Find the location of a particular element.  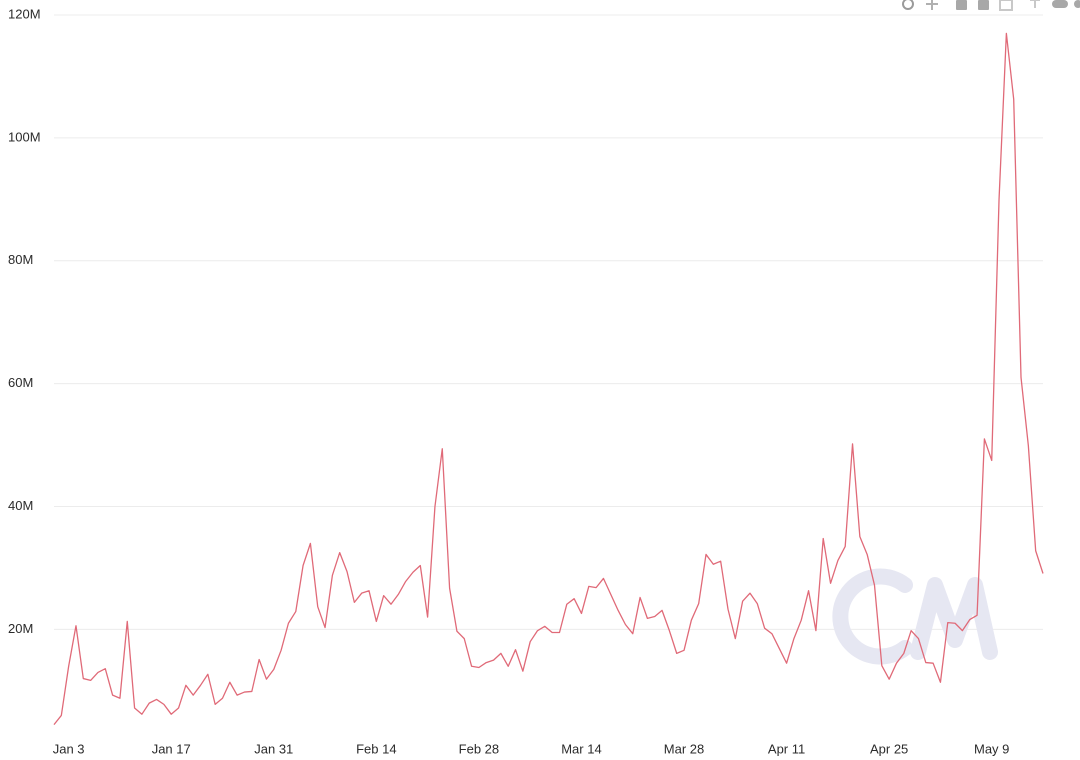

x-tick-label: Mar 28 is located at coordinates (684, 748).